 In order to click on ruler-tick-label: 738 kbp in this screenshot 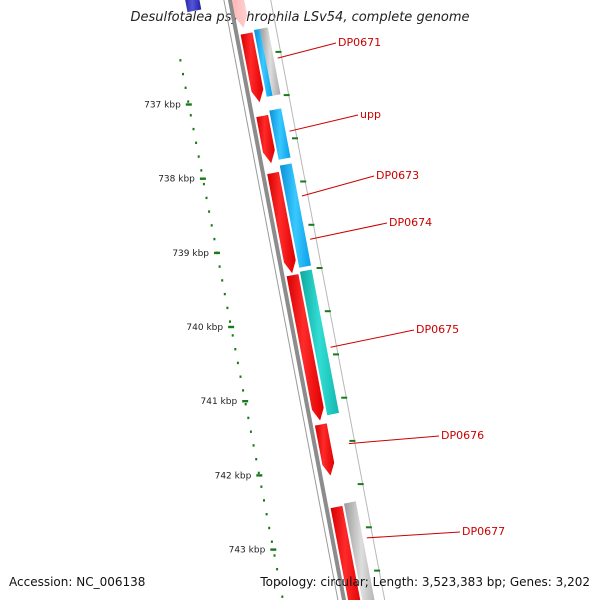, I will do `click(176, 180)`.